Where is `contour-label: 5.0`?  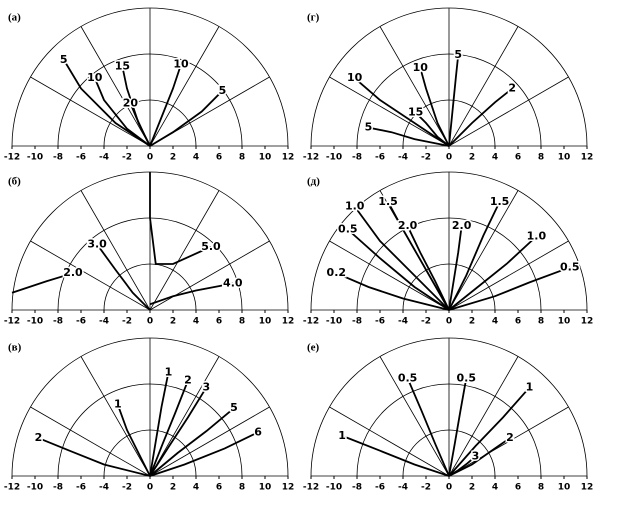 contour-label: 5.0 is located at coordinates (211, 246).